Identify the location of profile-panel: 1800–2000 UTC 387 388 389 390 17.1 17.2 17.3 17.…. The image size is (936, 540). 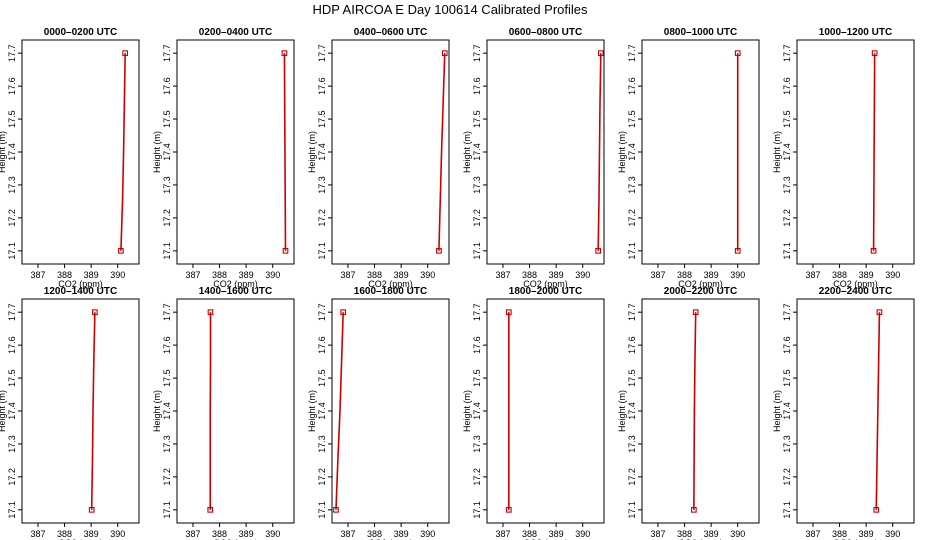
(533, 413).